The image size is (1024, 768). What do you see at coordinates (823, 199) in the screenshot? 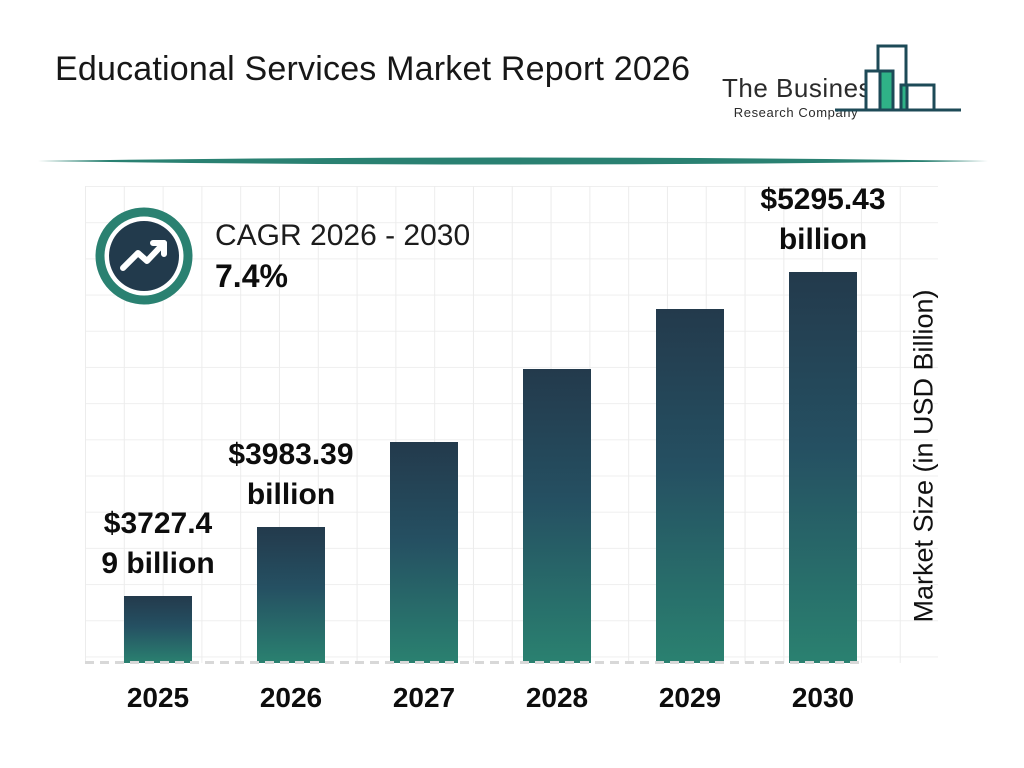
I see `bar-value-label-line: $5295.43` at bounding box center [823, 199].